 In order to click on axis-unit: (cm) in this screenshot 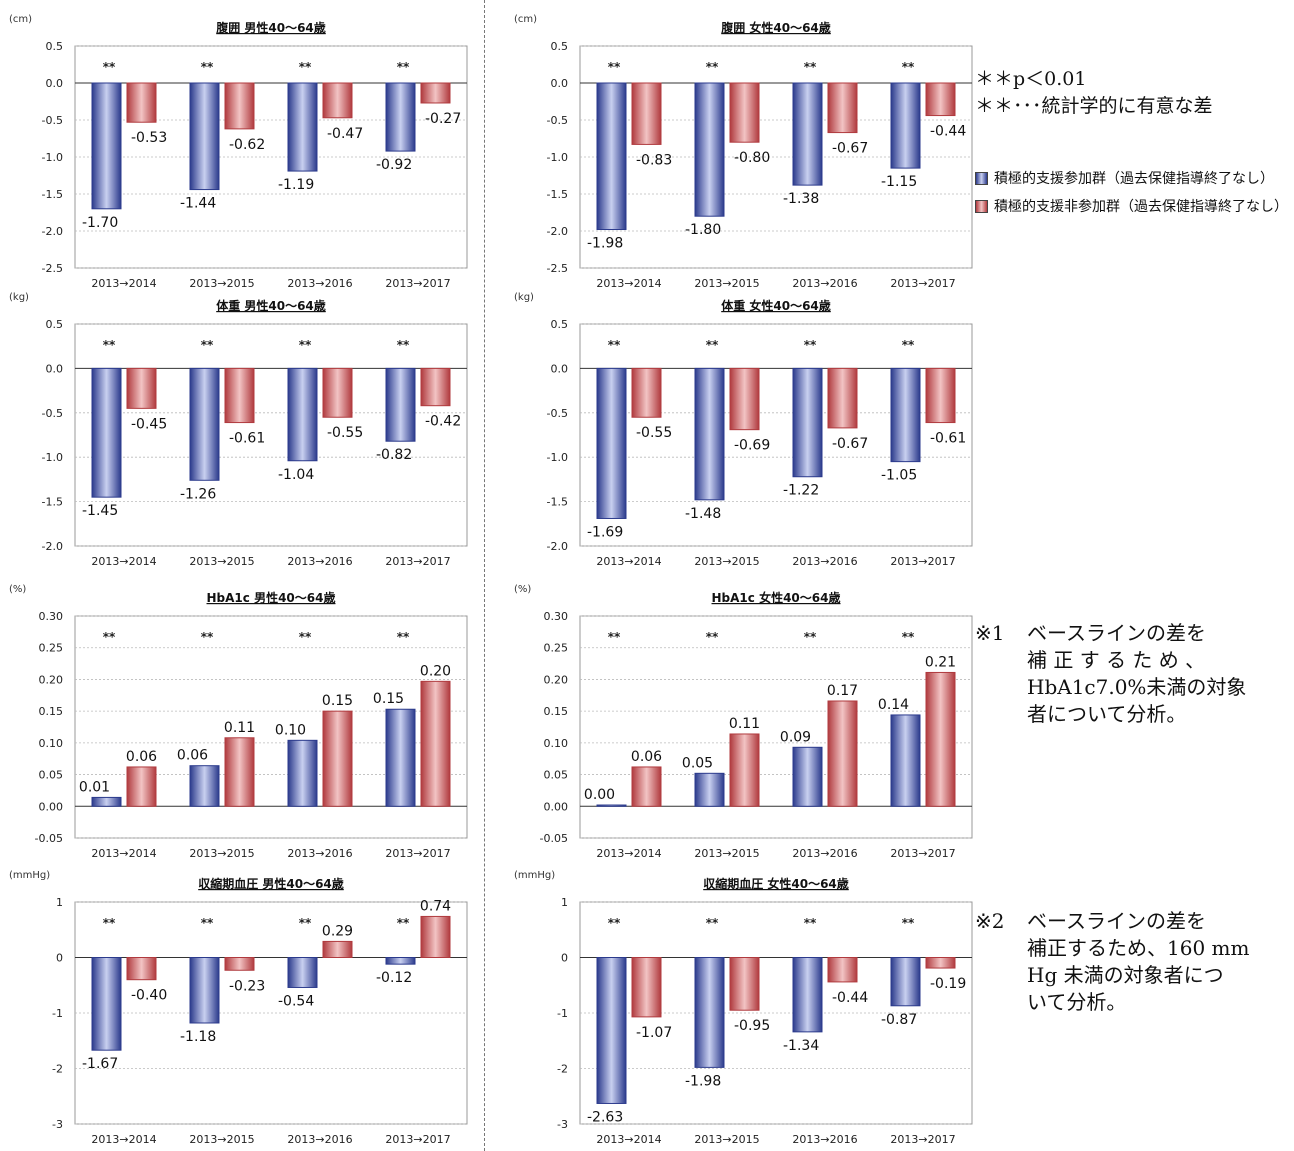, I will do `click(20, 19)`.